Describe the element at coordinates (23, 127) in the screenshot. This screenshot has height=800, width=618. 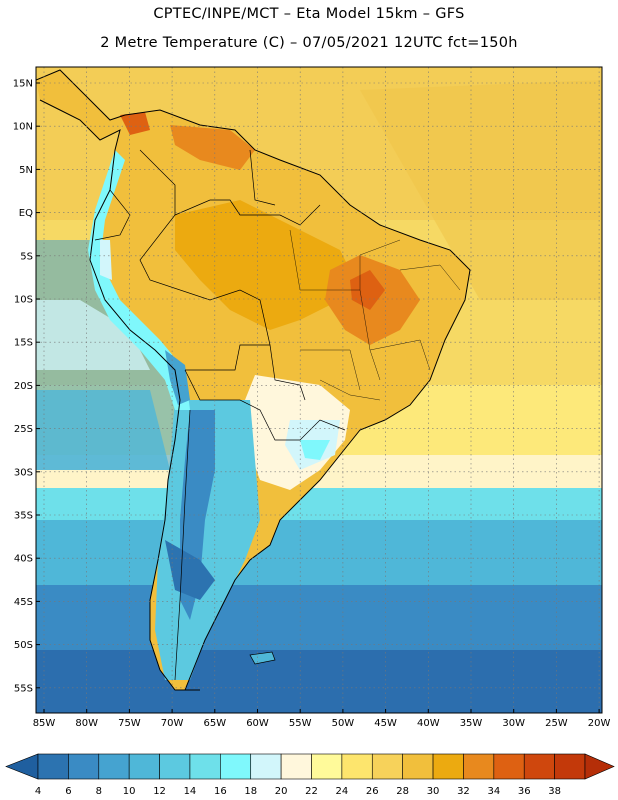
I see `lat-label: 10N` at that location.